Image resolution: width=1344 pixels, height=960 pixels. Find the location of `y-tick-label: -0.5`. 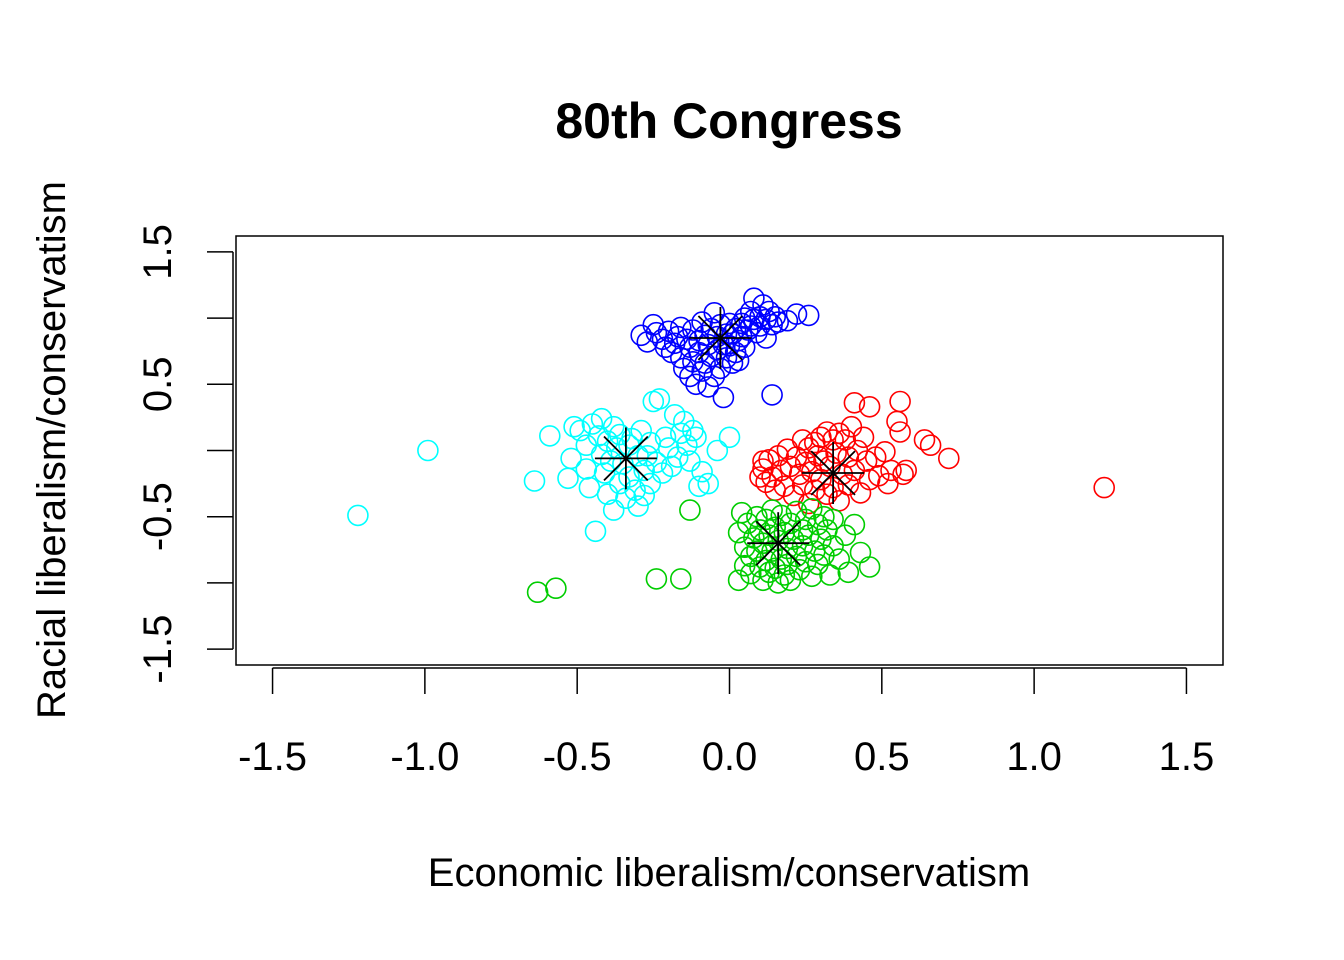

y-tick-label: -0.5 is located at coordinates (158, 516).